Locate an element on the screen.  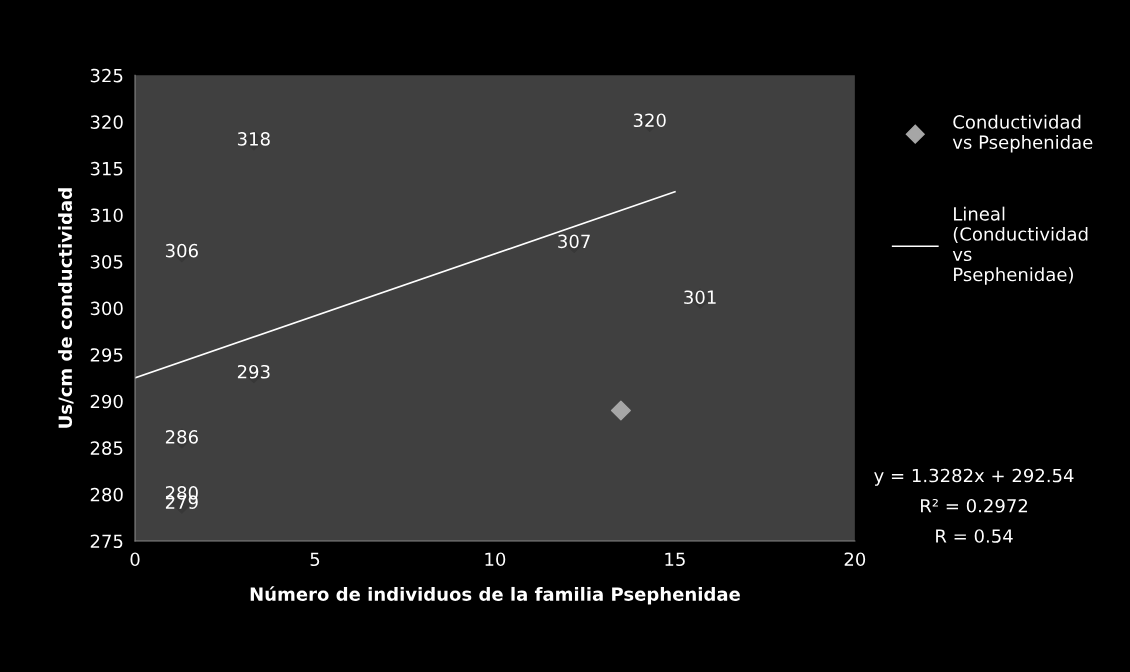
x-tick-label: 20 is located at coordinates (855, 559).